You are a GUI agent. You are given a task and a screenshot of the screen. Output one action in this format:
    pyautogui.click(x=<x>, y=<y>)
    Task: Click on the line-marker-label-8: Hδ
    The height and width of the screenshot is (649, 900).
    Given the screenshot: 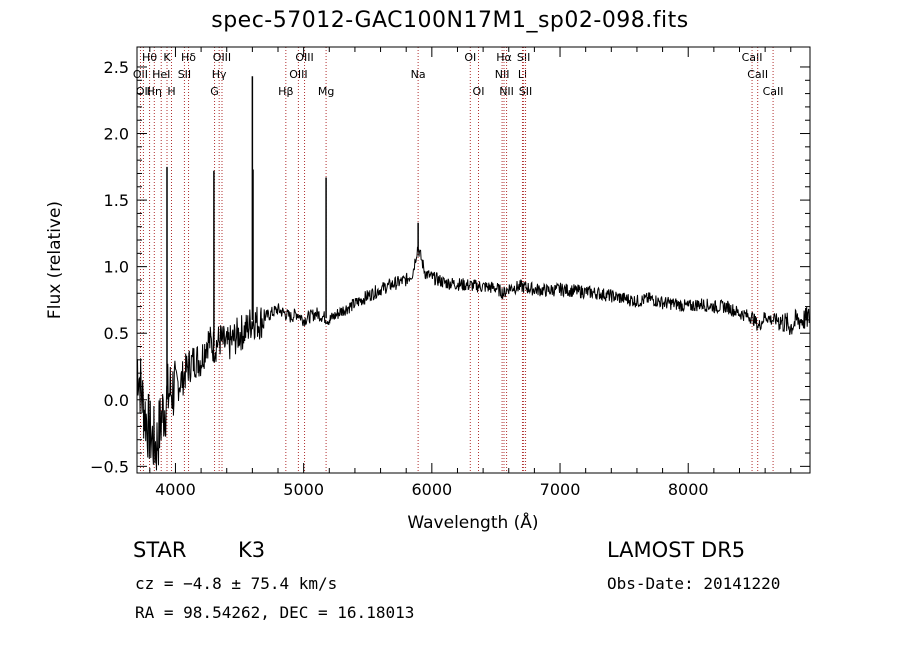 What is the action you would take?
    pyautogui.click(x=188, y=57)
    